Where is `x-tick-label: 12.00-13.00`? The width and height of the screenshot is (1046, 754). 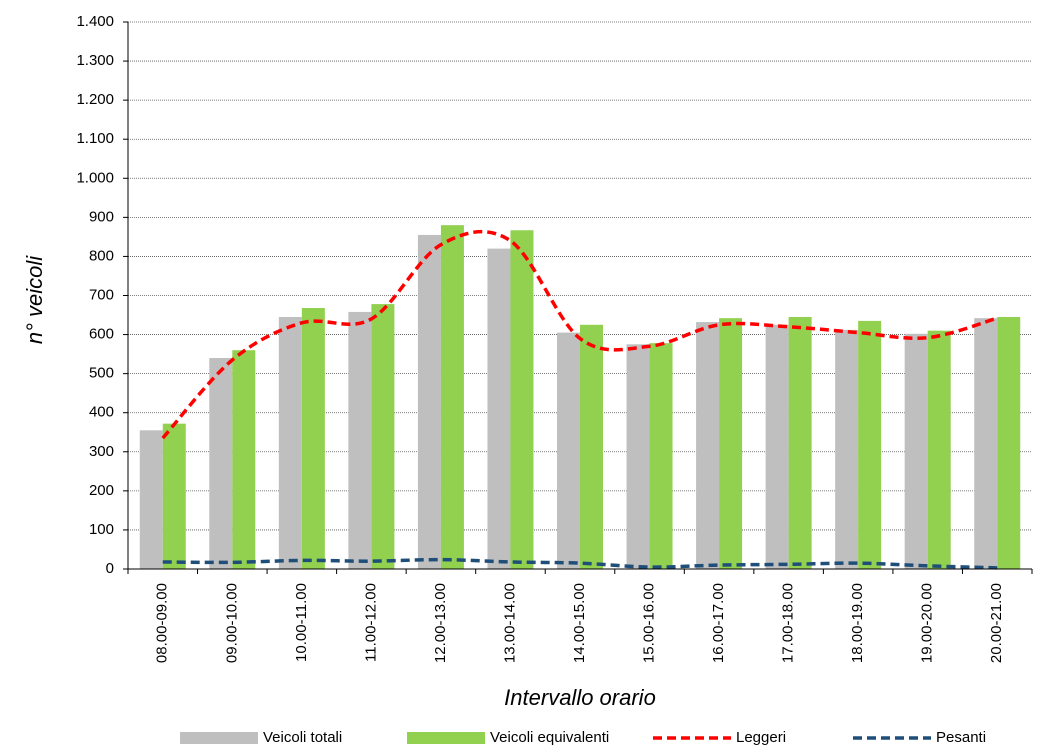 x-tick-label: 12.00-13.00 is located at coordinates (440, 623).